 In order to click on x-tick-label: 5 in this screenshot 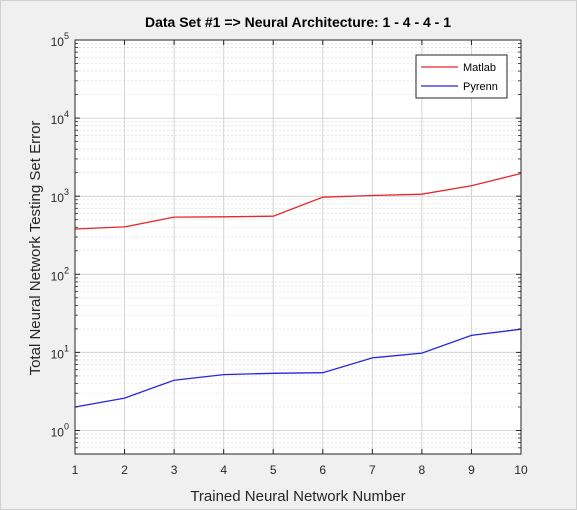, I will do `click(273, 470)`.